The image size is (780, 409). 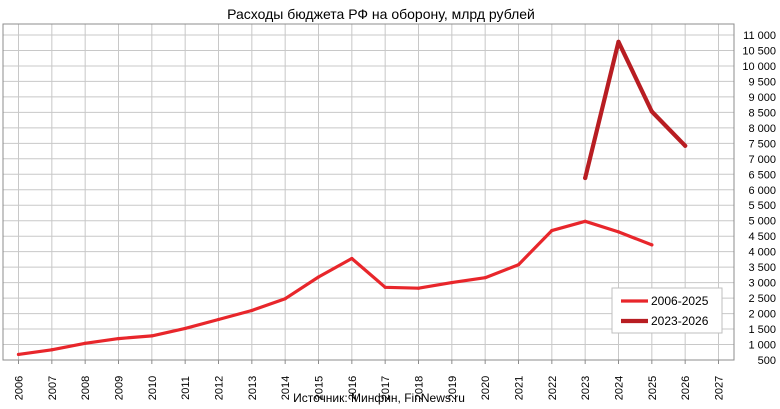 What do you see at coordinates (620, 388) in the screenshot?
I see `x-tick-label: 2024` at bounding box center [620, 388].